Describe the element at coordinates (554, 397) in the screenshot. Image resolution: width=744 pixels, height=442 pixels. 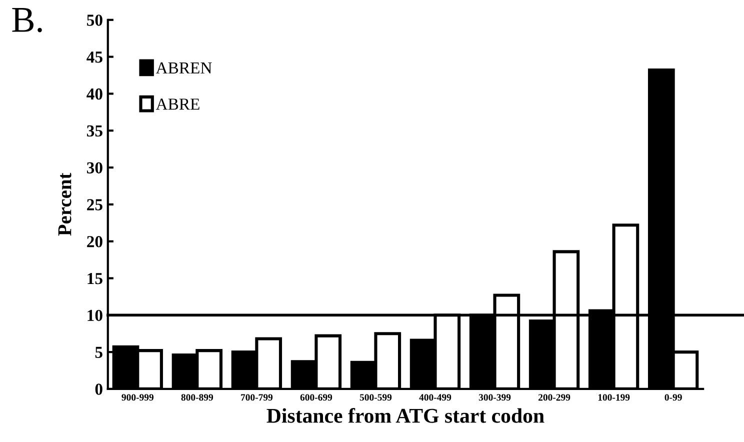
I see `x-tick-label: 200-299` at that location.